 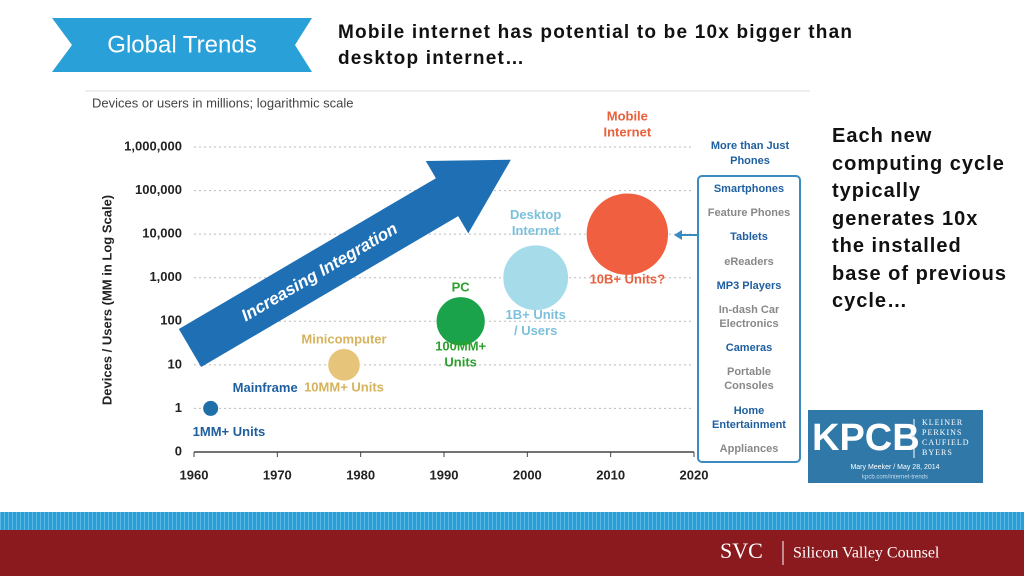 I want to click on arrow-body, so click(x=319, y=272).